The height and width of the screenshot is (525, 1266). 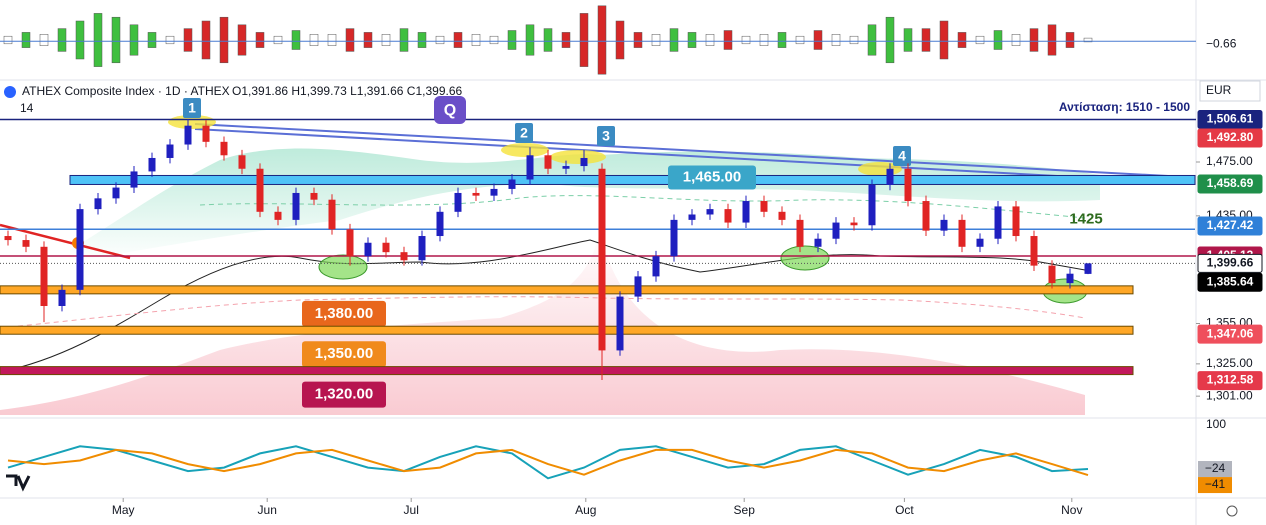 What do you see at coordinates (1219, 90) in the screenshot?
I see `currency: EUR` at bounding box center [1219, 90].